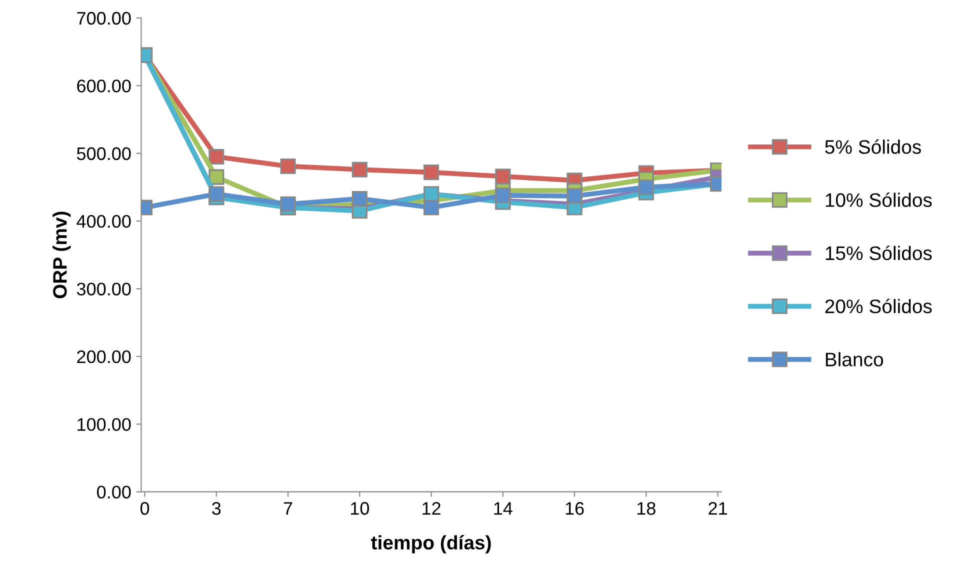  I want to click on legend-label: 5% Sólidos, so click(873, 146).